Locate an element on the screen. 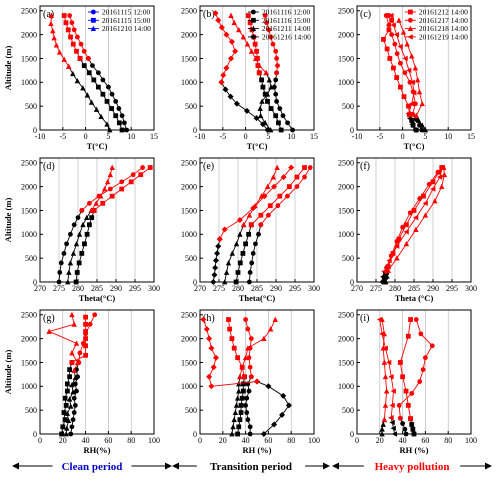 The width and height of the screenshot is (500, 482). y-tick-label: 1500 is located at coordinates (189, 58).